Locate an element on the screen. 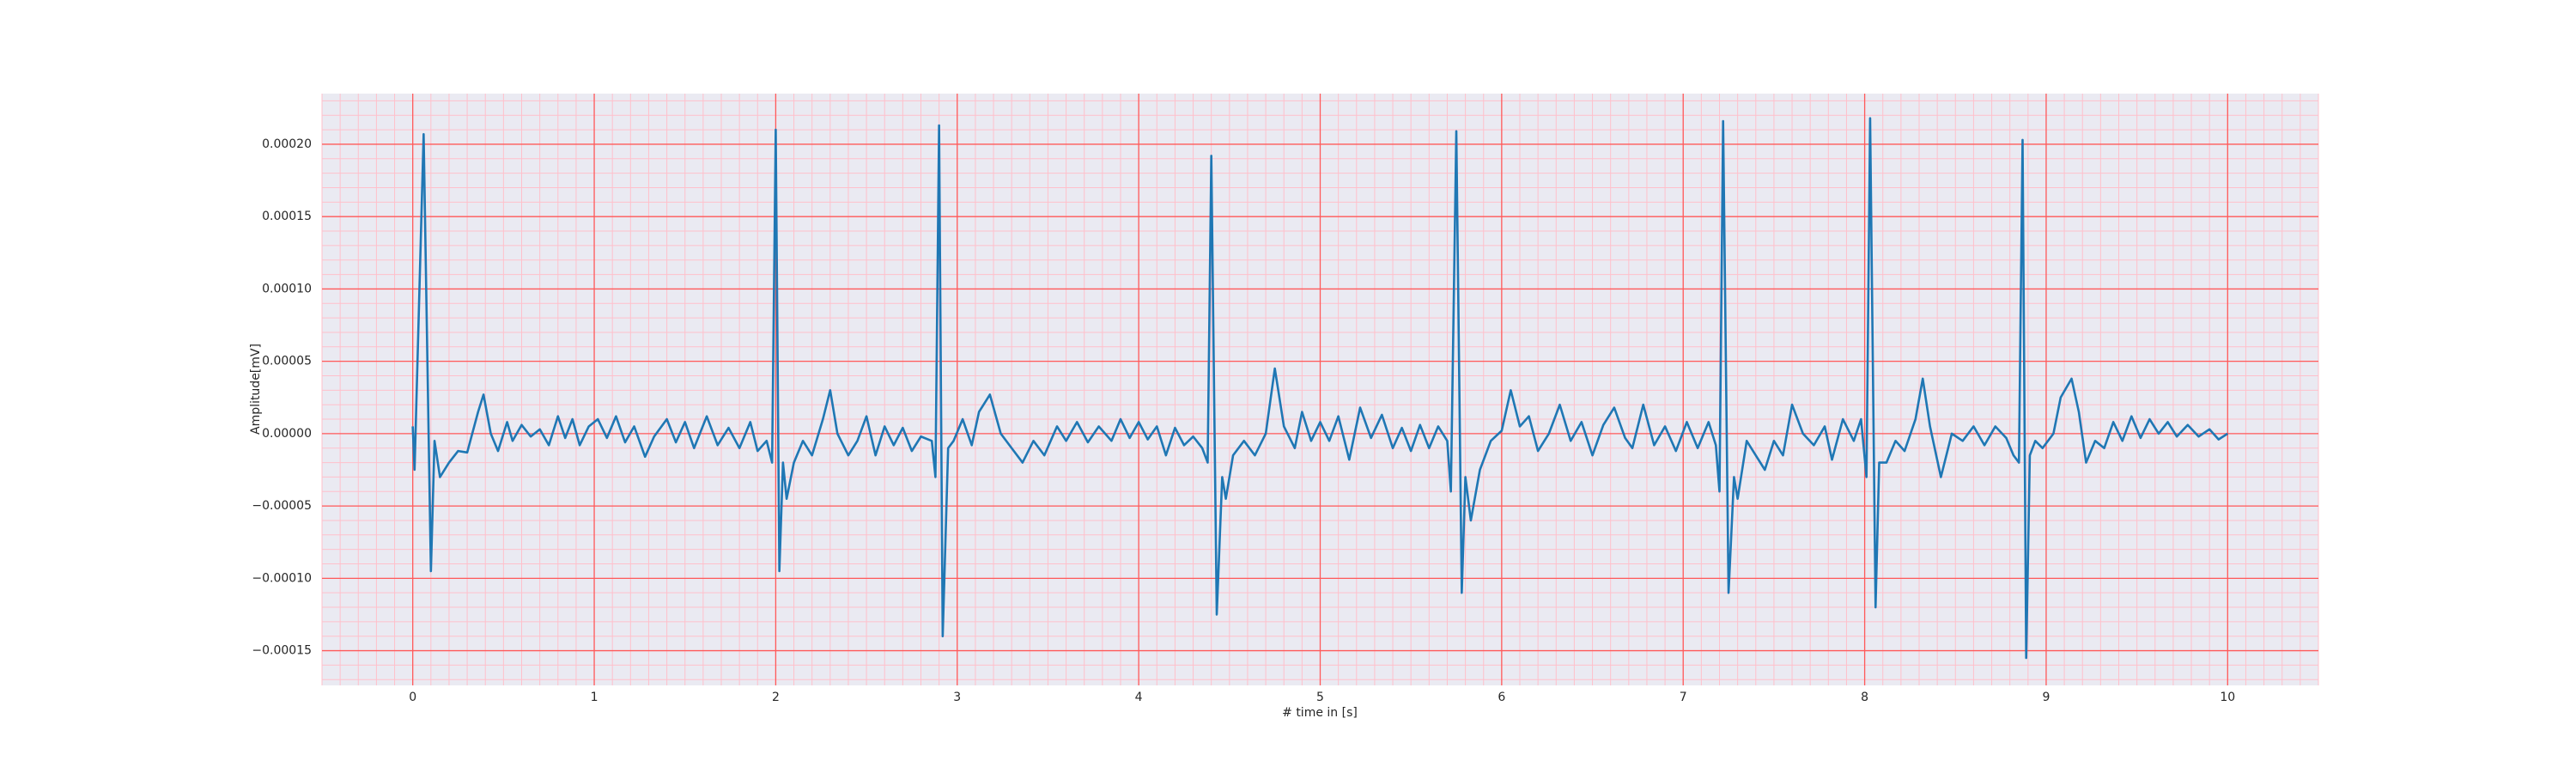 The width and height of the screenshot is (2576, 773). y-tick-label: 0.00015 is located at coordinates (287, 216).